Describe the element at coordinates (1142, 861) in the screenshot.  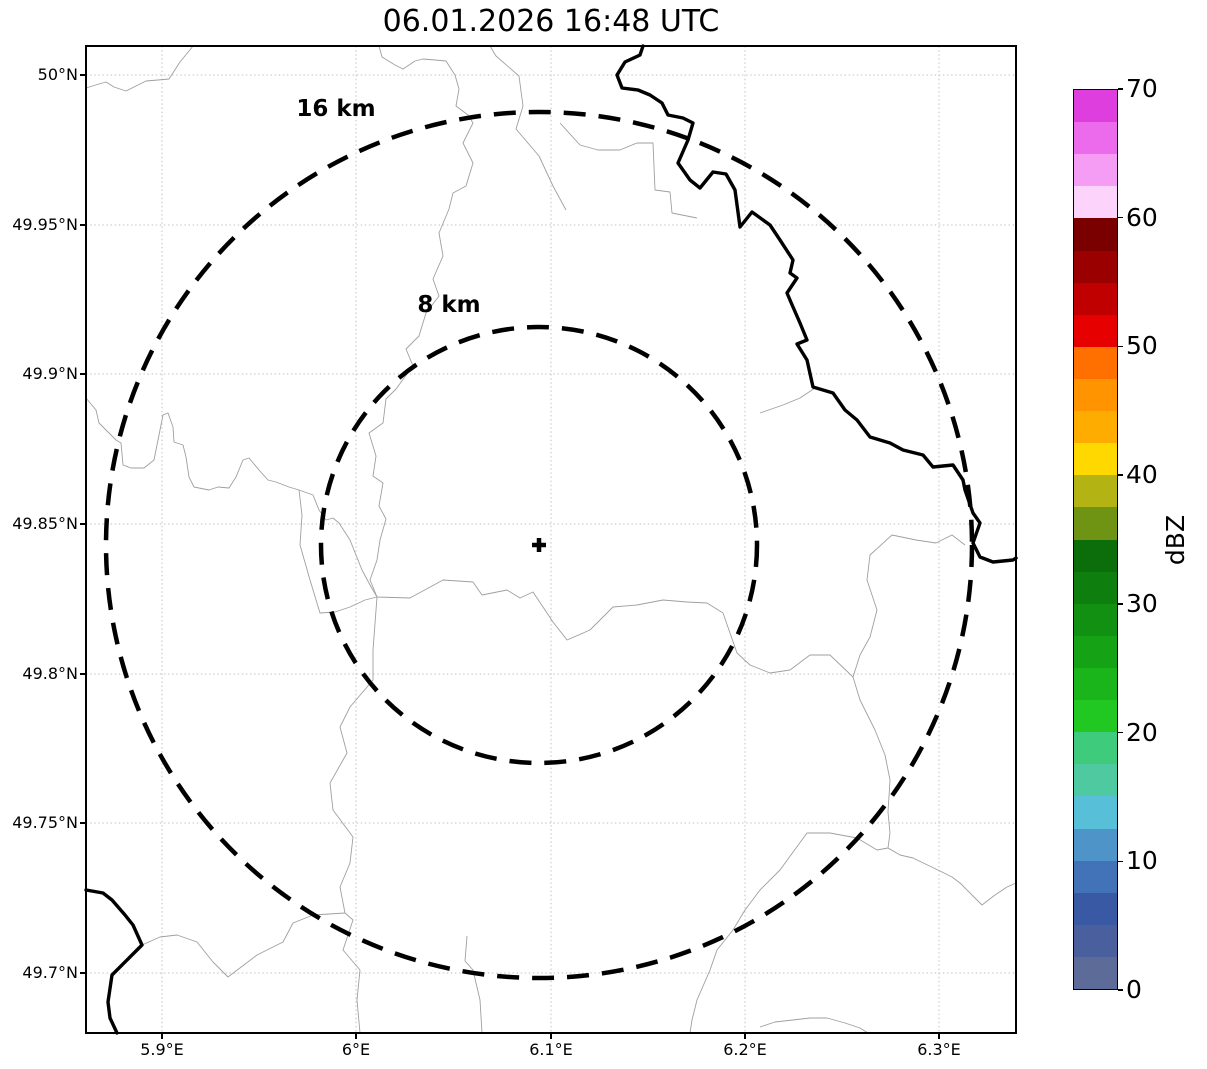
I see `colorbar-tick-label: 10` at that location.